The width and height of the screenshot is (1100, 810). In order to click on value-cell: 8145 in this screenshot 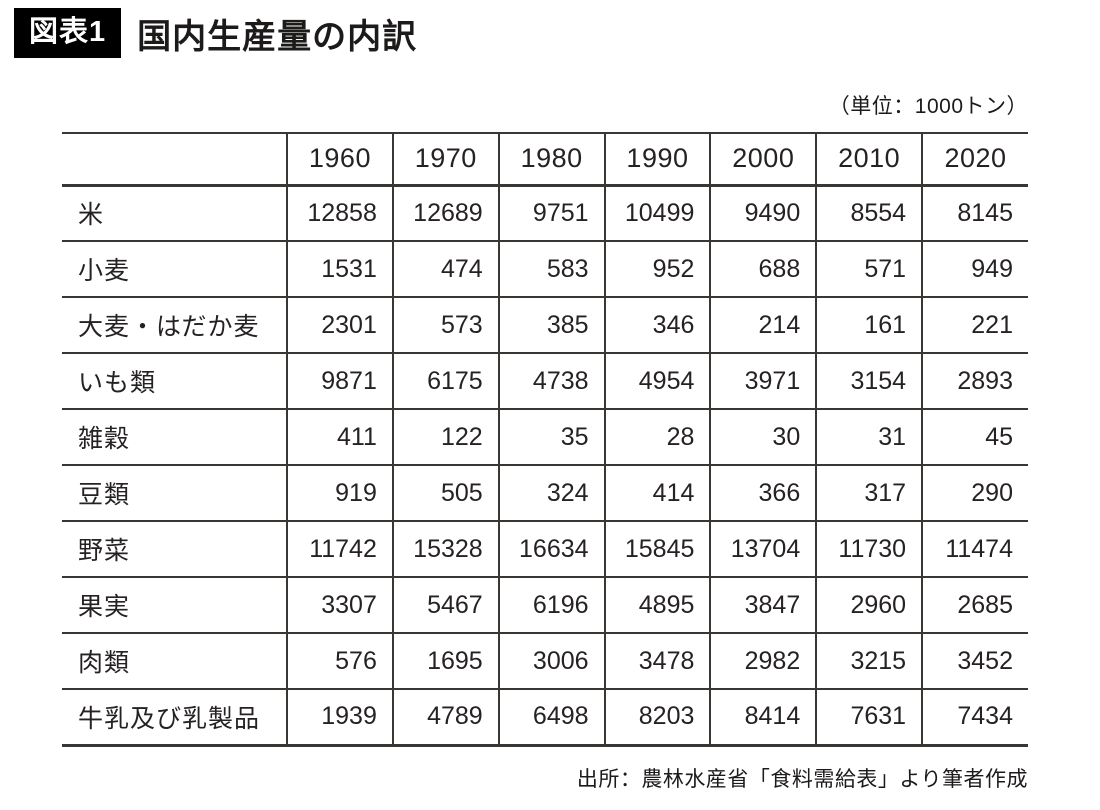, I will do `click(974, 213)`.